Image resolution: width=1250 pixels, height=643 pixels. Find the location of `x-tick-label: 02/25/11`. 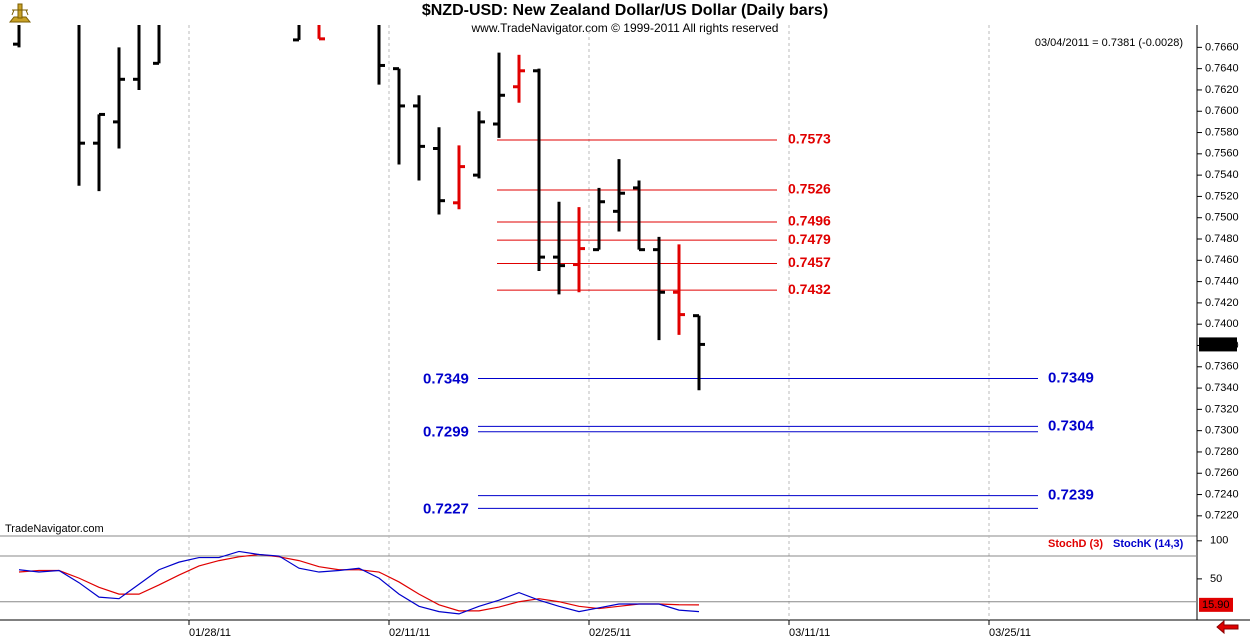

x-tick-label: 02/25/11 is located at coordinates (610, 633).